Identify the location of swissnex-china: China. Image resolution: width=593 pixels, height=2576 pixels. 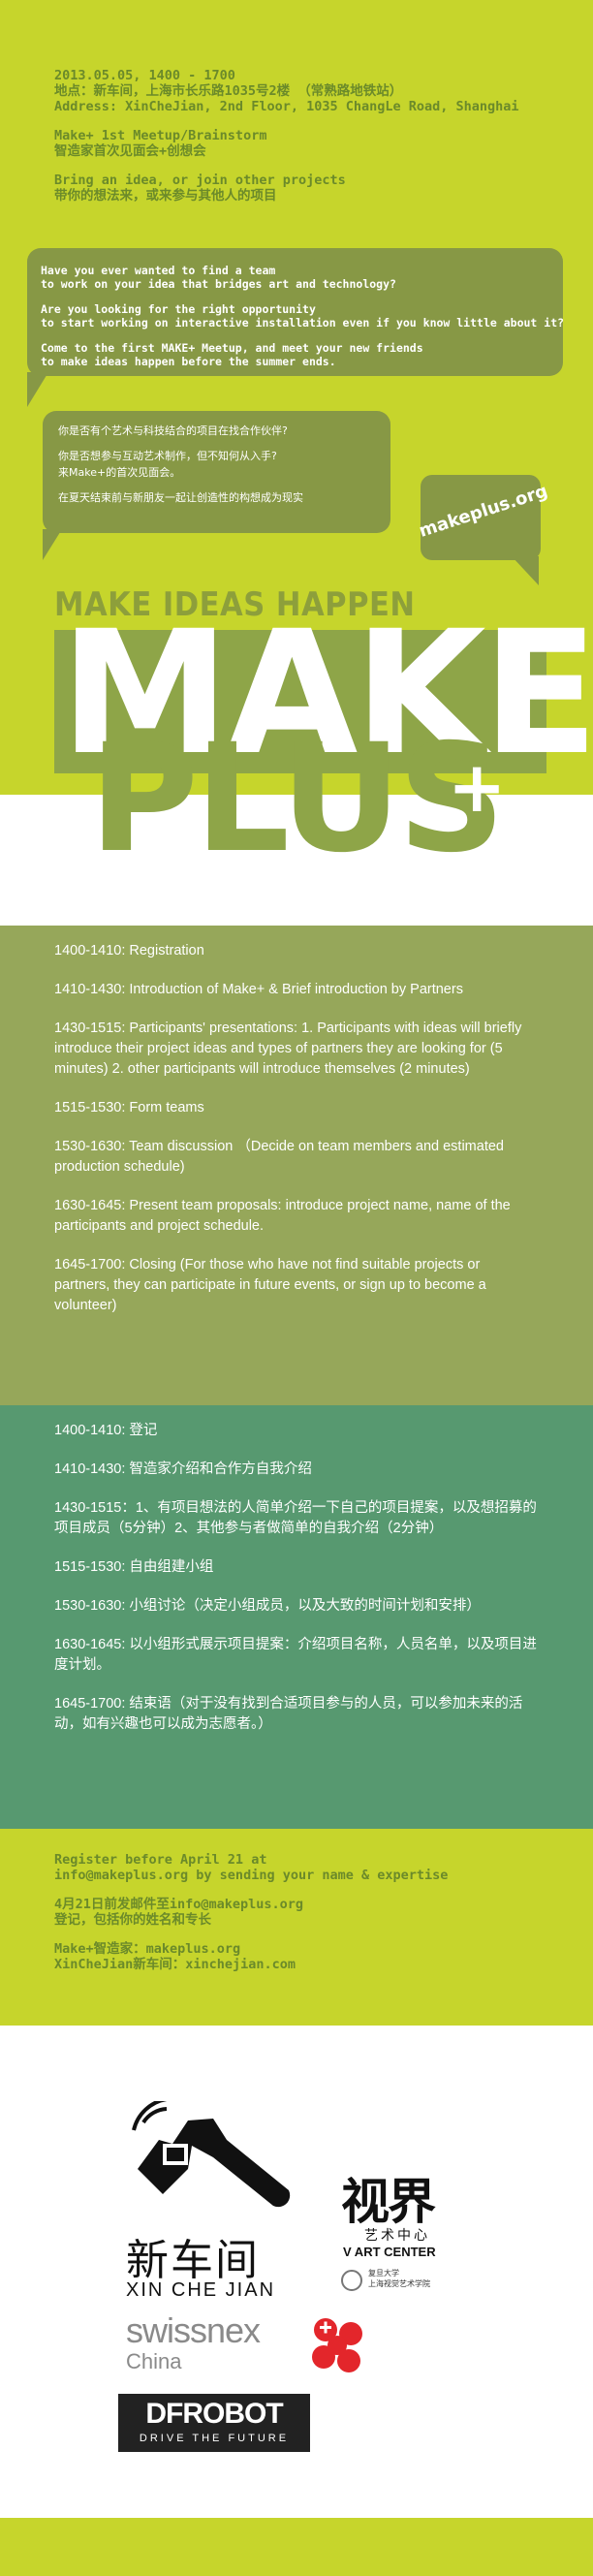
(154, 2361).